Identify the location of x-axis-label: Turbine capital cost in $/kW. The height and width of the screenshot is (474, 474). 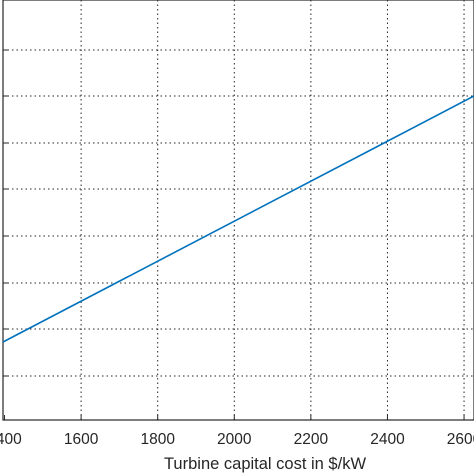
(265, 464).